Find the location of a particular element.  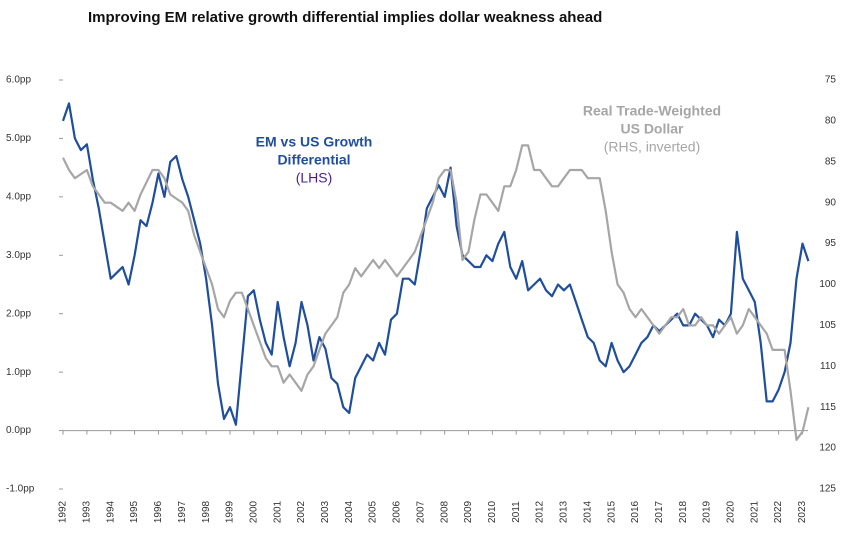

x-tick-label: 2008 is located at coordinates (444, 511).